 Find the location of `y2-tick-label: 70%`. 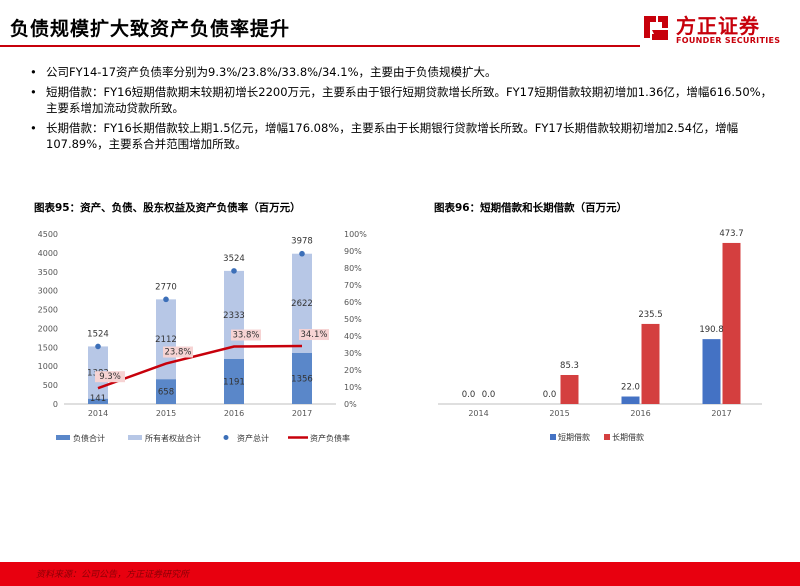

y2-tick-label: 70% is located at coordinates (353, 285).